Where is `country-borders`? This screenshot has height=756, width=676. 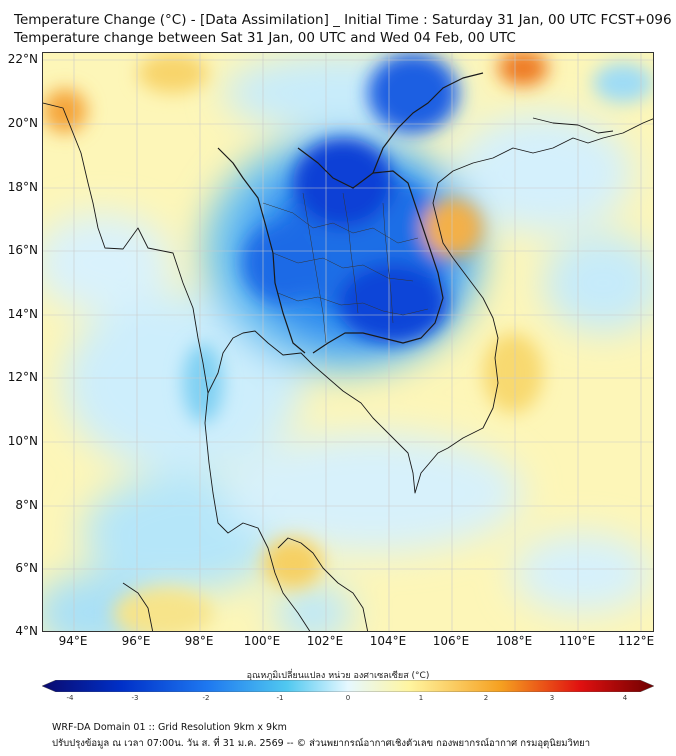
country-borders is located at coordinates (350, 213).